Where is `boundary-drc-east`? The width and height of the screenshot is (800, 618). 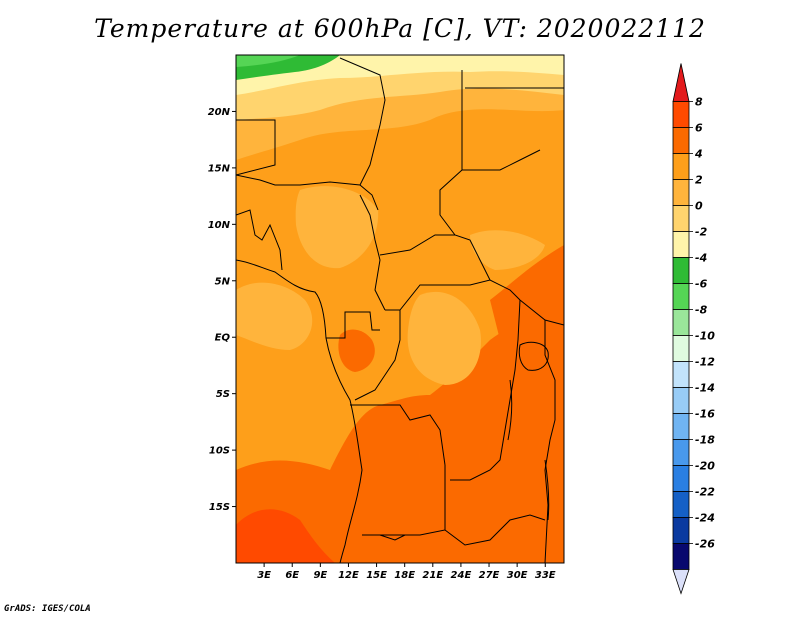 boundary-drc-east is located at coordinates (485, 390).